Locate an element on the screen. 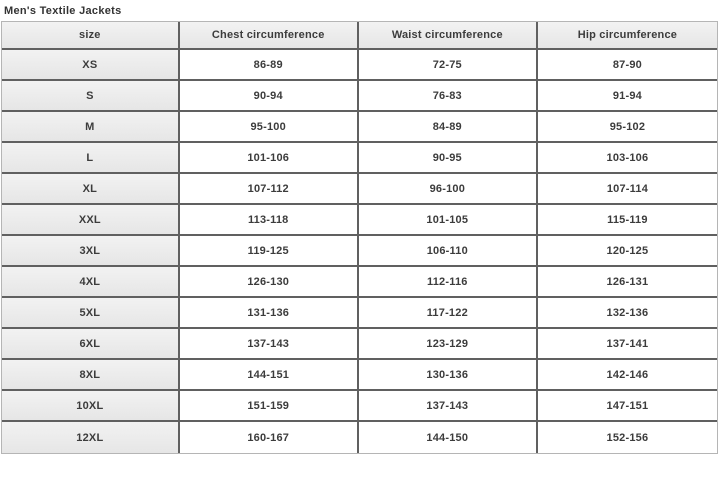 Image resolution: width=720 pixels, height=488 pixels. chest-circumference-cell: 101-106 is located at coordinates (269, 158).